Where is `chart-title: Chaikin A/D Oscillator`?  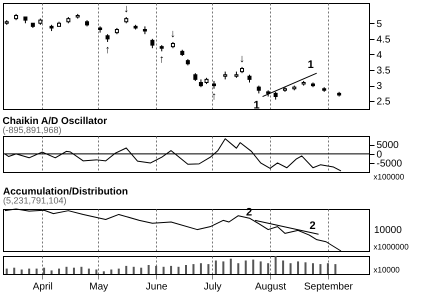
chart-title: Chaikin A/D Oscillator is located at coordinates (55, 121).